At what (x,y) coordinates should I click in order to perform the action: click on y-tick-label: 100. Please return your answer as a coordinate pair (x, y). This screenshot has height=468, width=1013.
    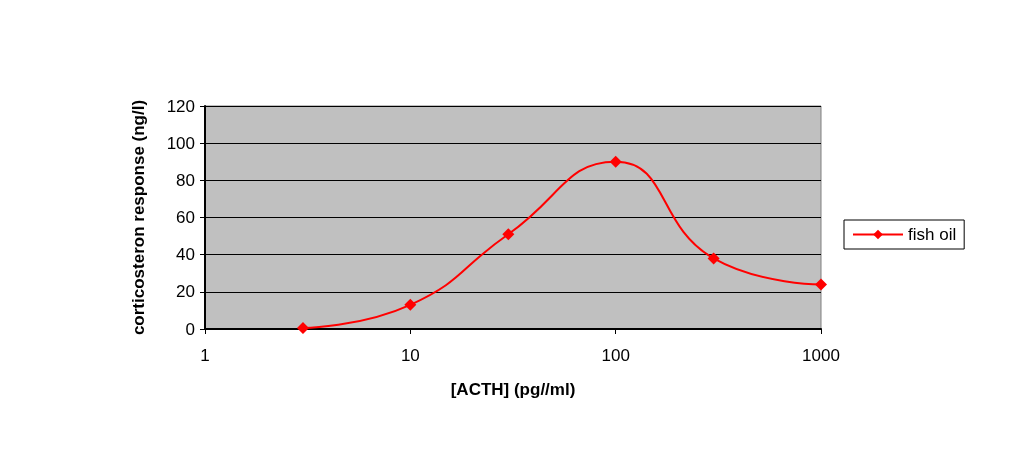
    Looking at the image, I should click on (180, 143).